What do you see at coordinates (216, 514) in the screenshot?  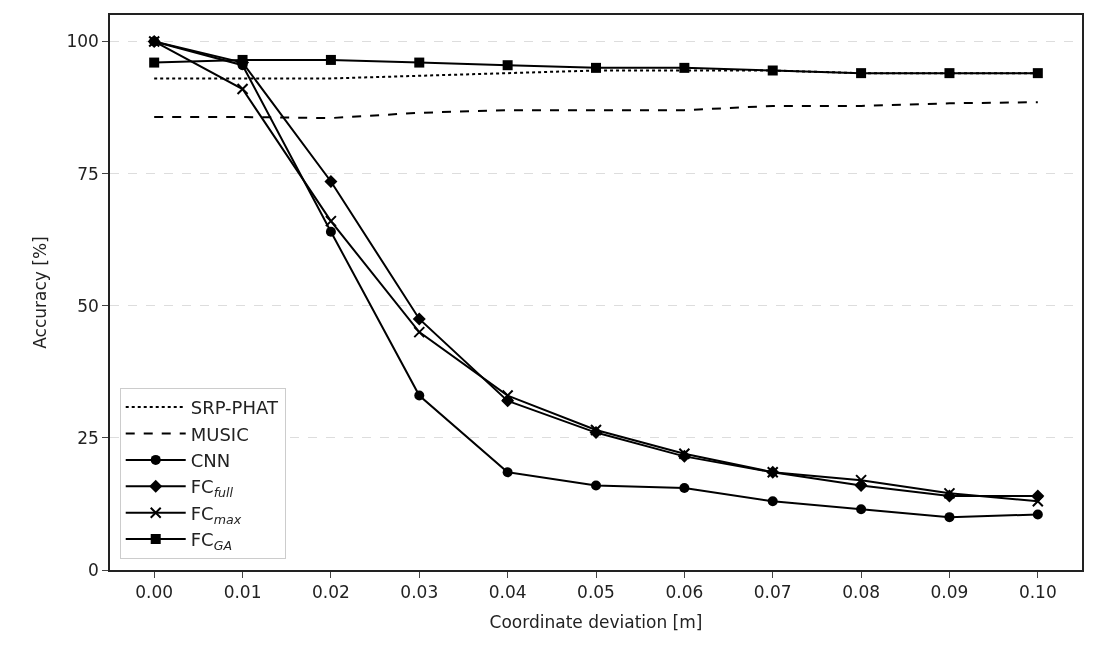 I see `legend-label: FC$_{max}$` at bounding box center [216, 514].